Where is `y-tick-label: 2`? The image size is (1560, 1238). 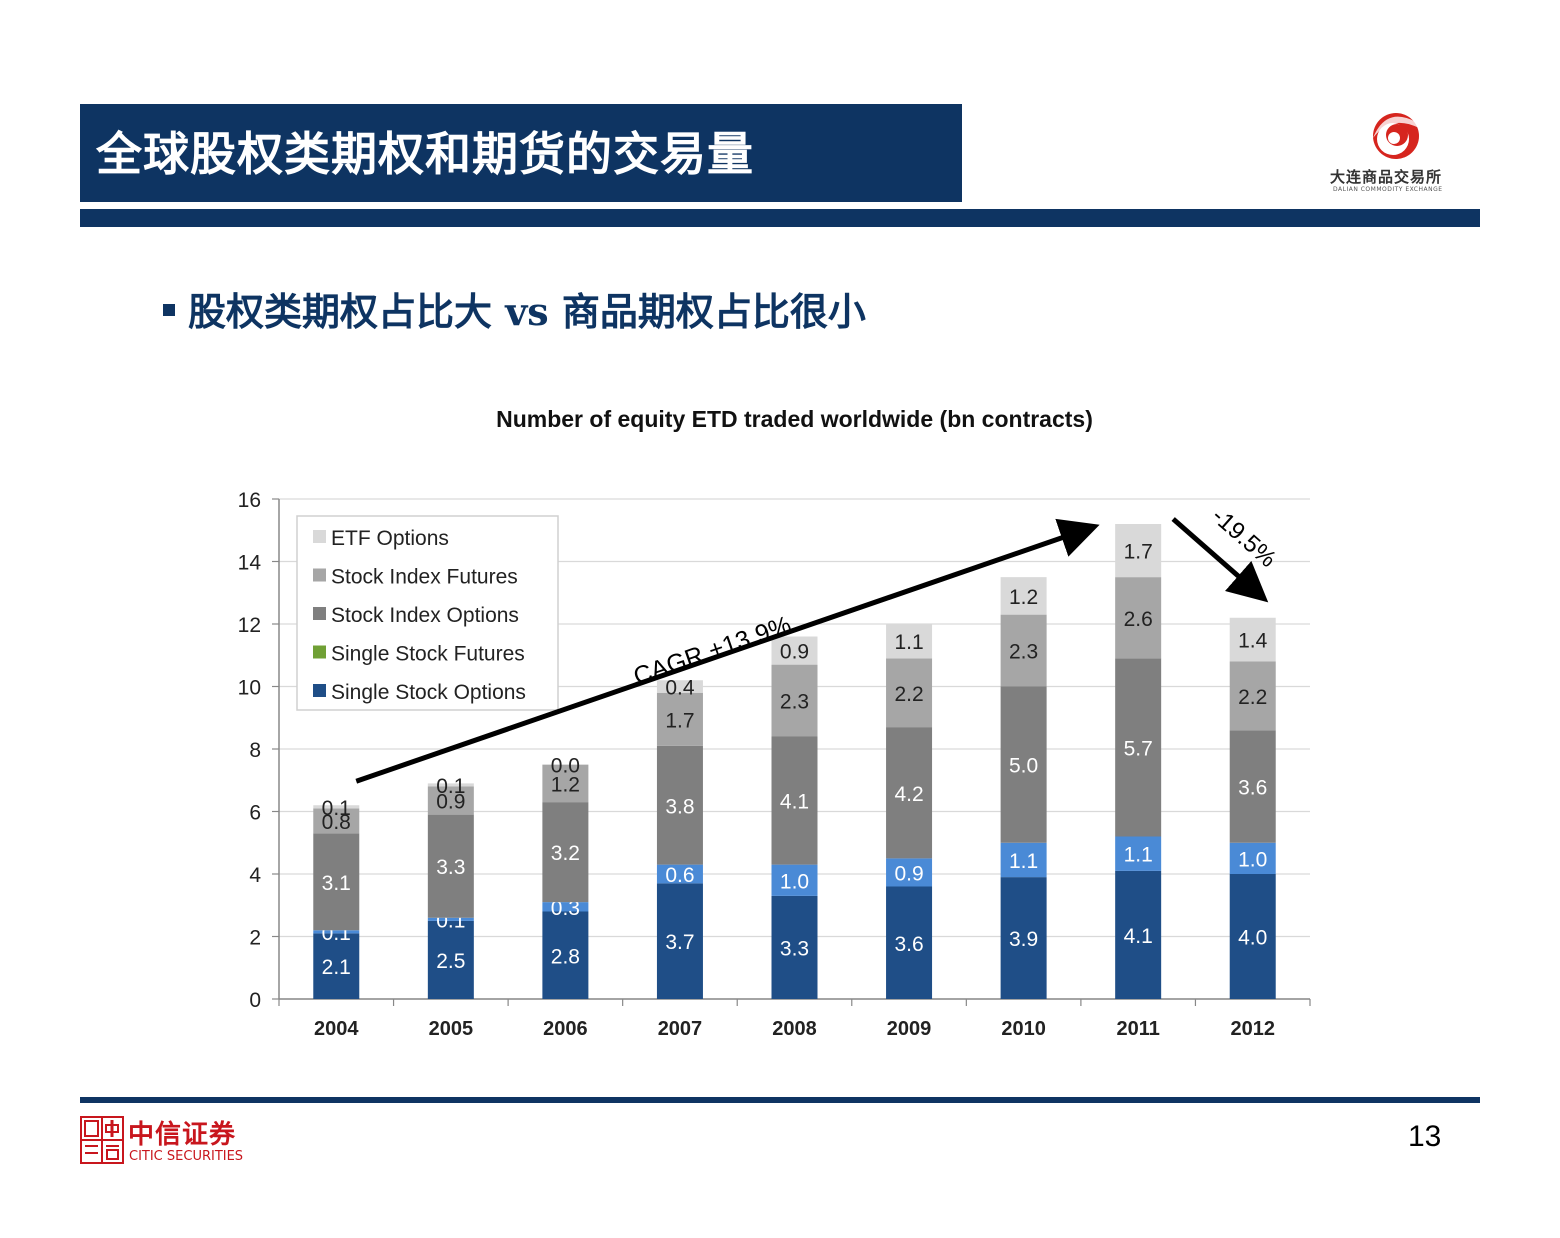 y-tick-label: 2 is located at coordinates (255, 938).